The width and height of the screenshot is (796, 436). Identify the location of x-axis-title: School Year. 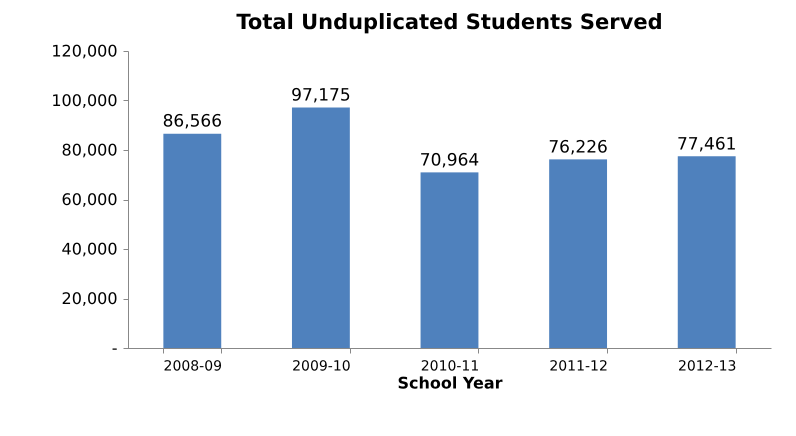
(450, 383).